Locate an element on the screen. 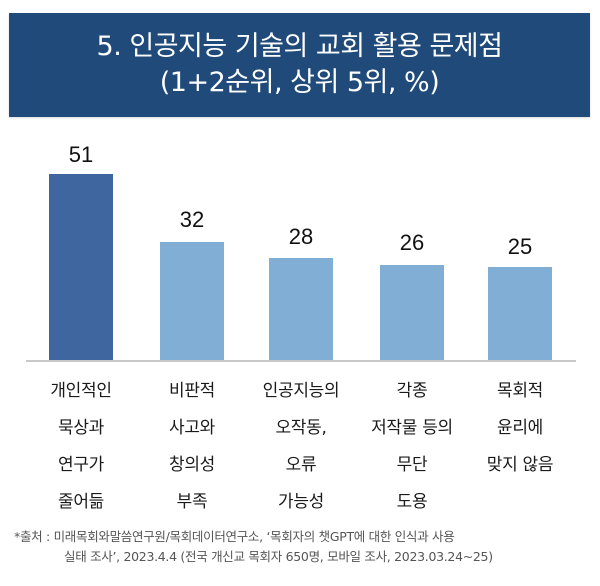 This screenshot has width=600, height=586. category-label-2: 비판적 사고와 창의성 부족 is located at coordinates (192, 446).